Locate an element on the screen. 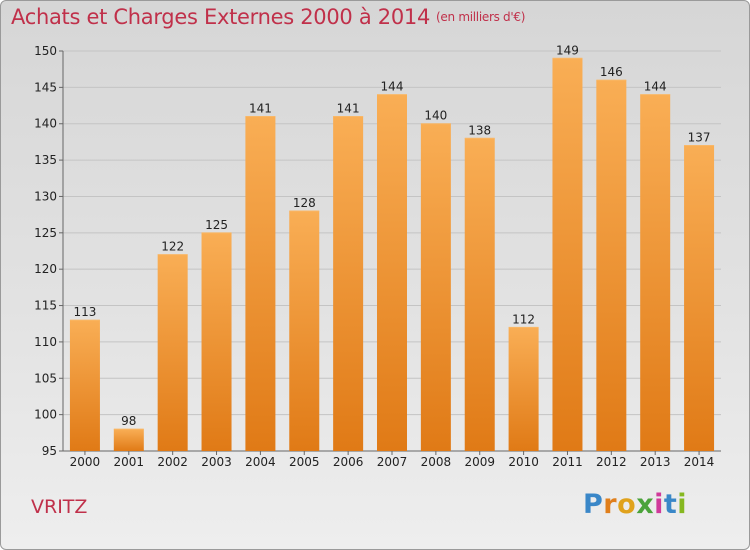 This screenshot has width=750, height=550. y-tick-label: 110 is located at coordinates (45, 342).